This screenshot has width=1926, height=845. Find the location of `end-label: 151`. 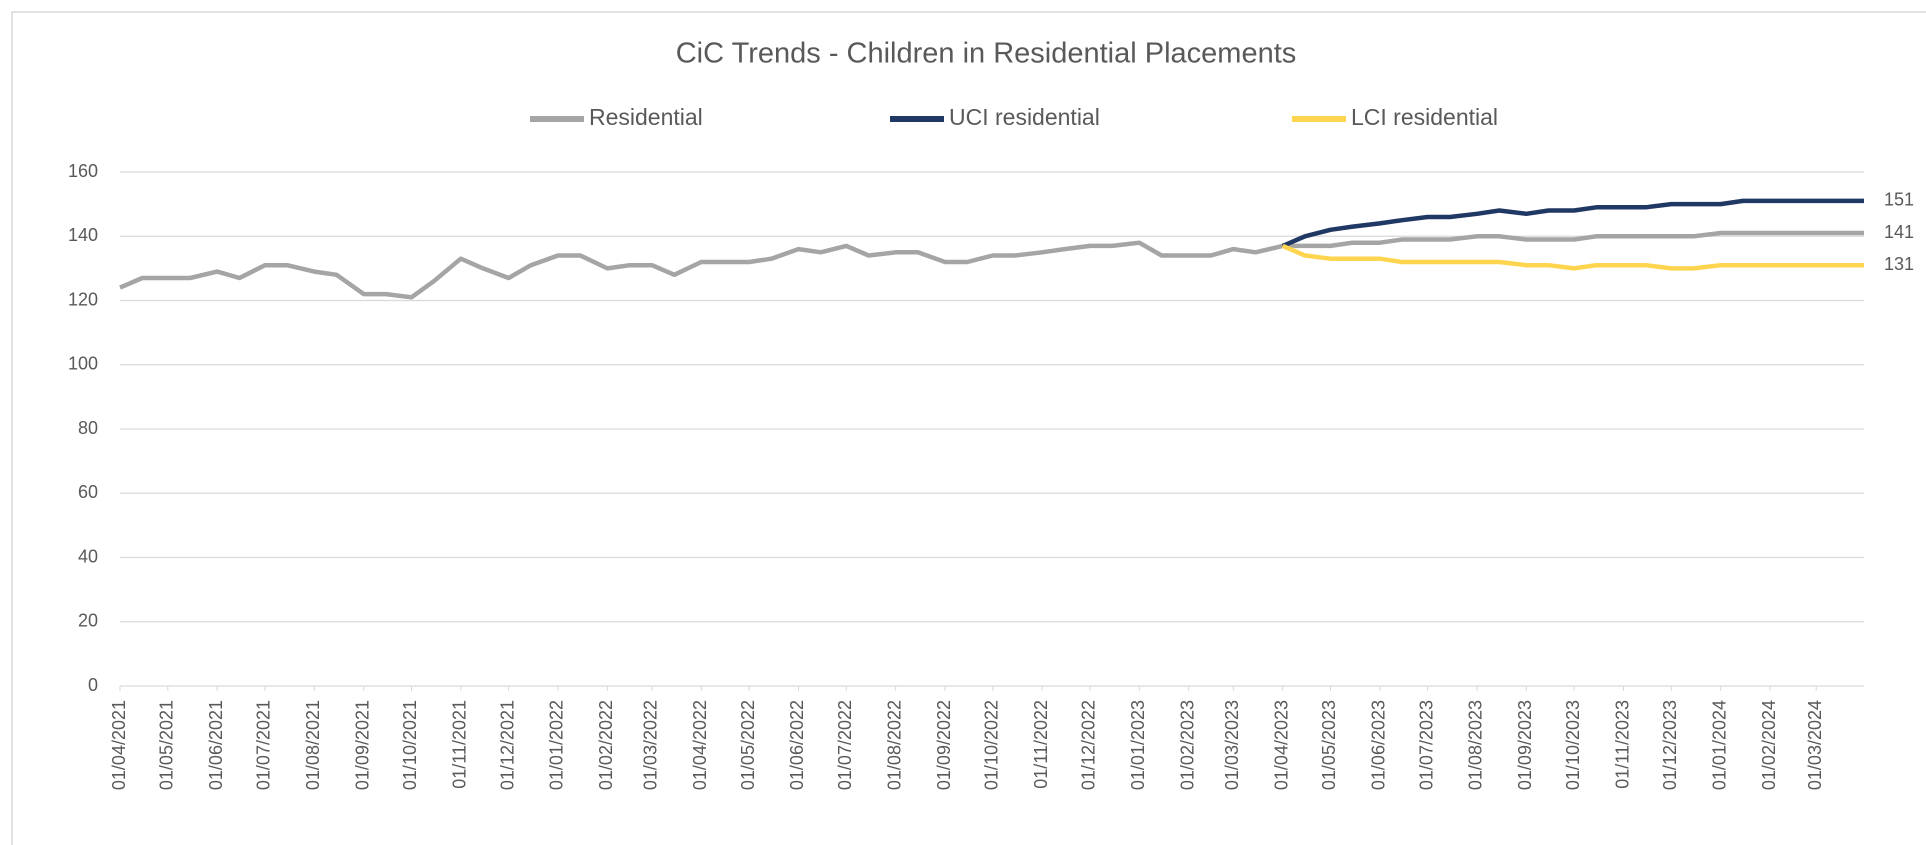

end-label: 151 is located at coordinates (1899, 200).